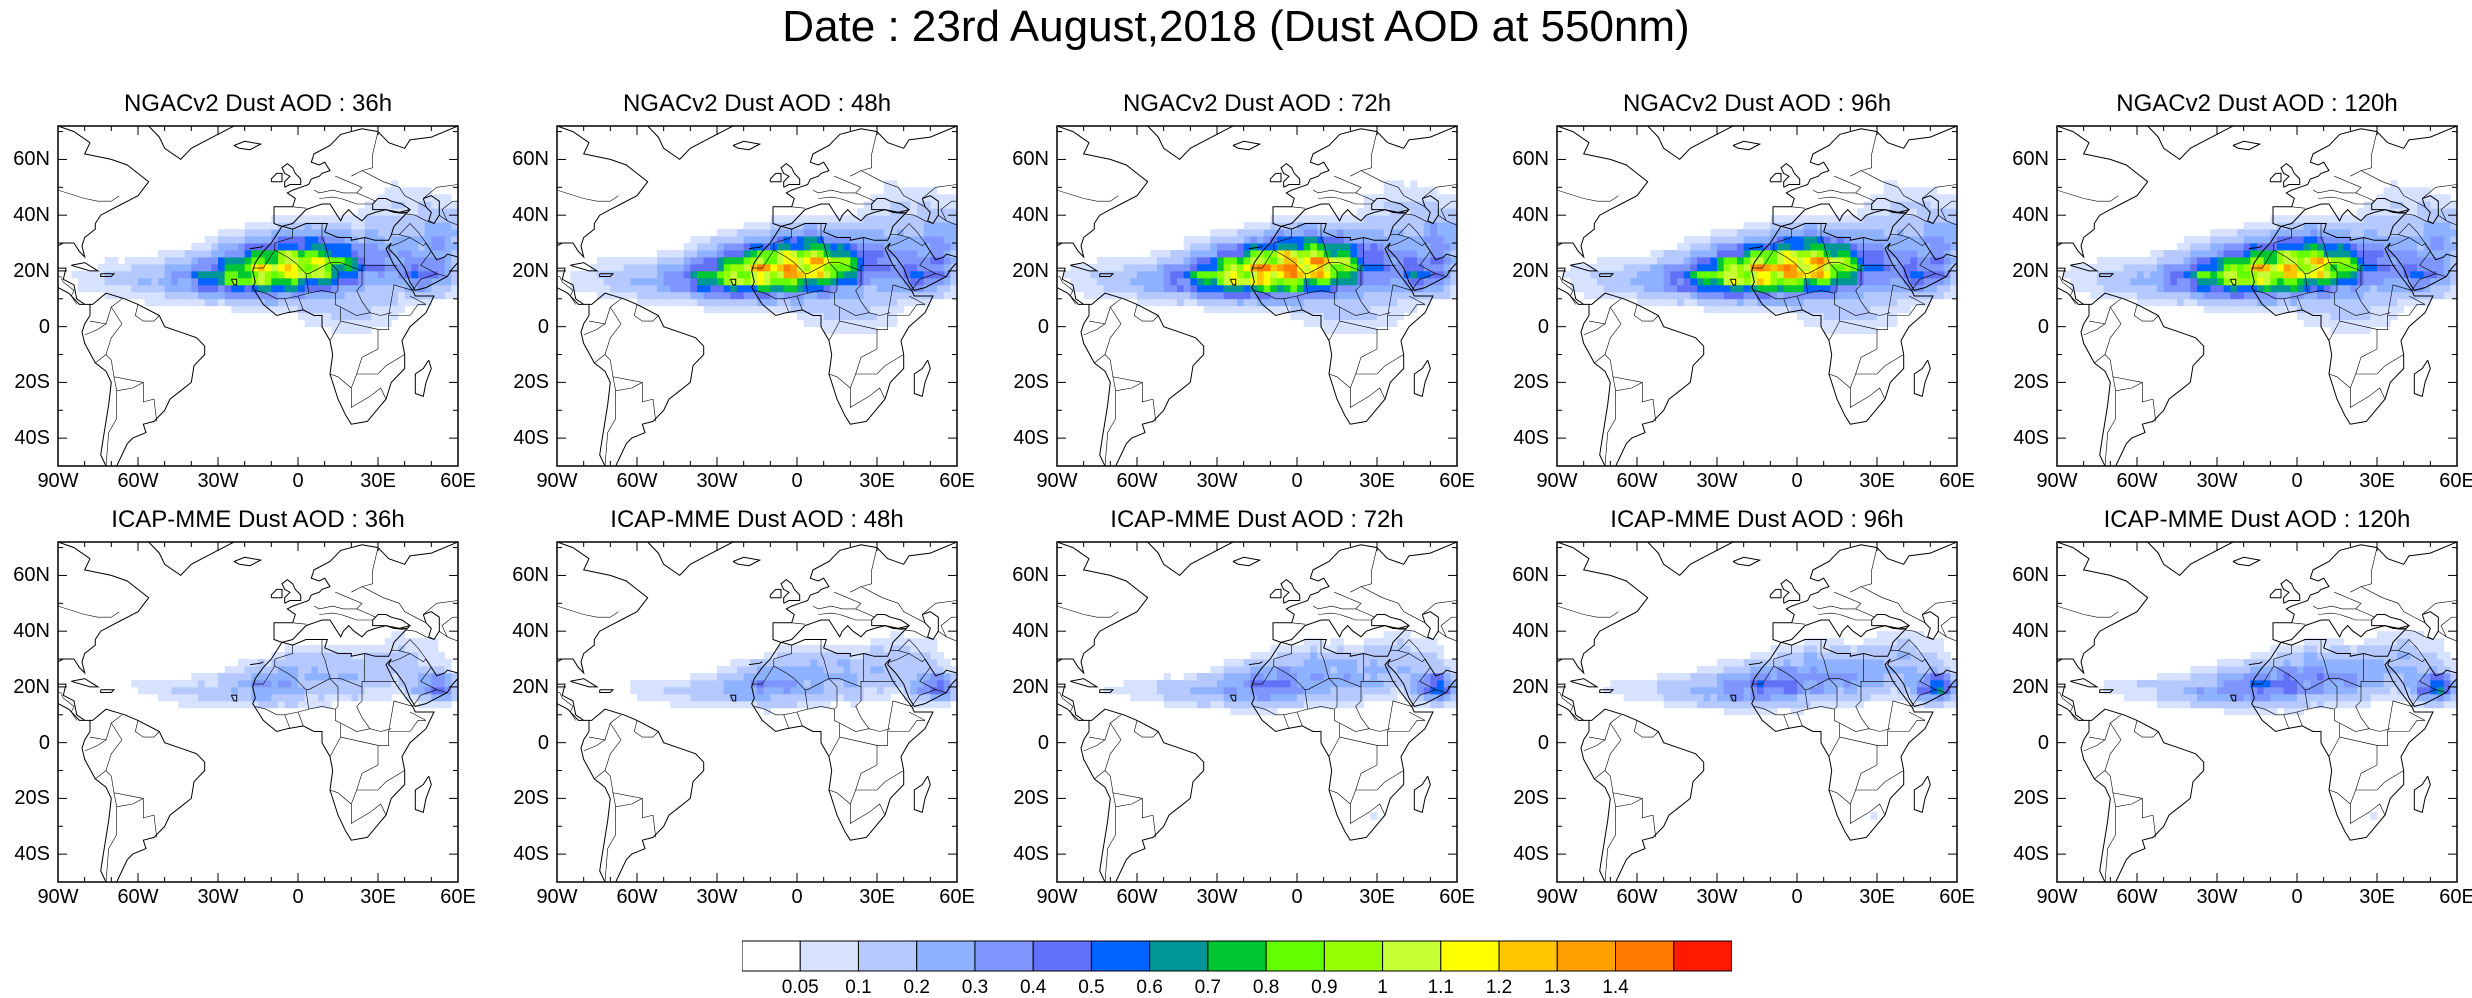 This screenshot has width=2472, height=998. What do you see at coordinates (1324, 988) in the screenshot?
I see `colorbar-label: 0.9` at bounding box center [1324, 988].